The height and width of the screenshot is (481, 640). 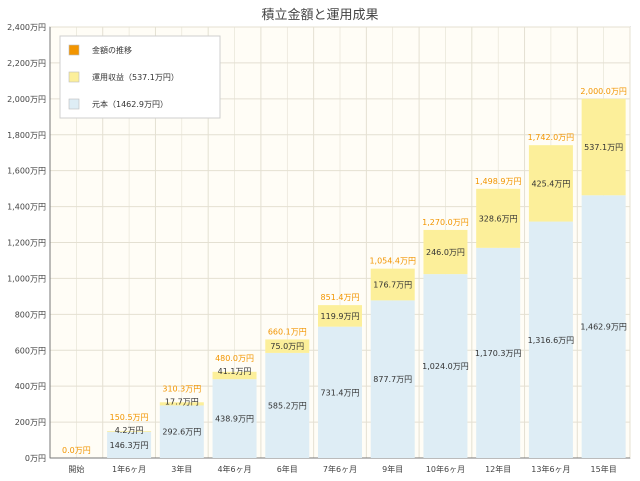 I want to click on principal-value-label: 1,316.6万円, so click(x=551, y=340).